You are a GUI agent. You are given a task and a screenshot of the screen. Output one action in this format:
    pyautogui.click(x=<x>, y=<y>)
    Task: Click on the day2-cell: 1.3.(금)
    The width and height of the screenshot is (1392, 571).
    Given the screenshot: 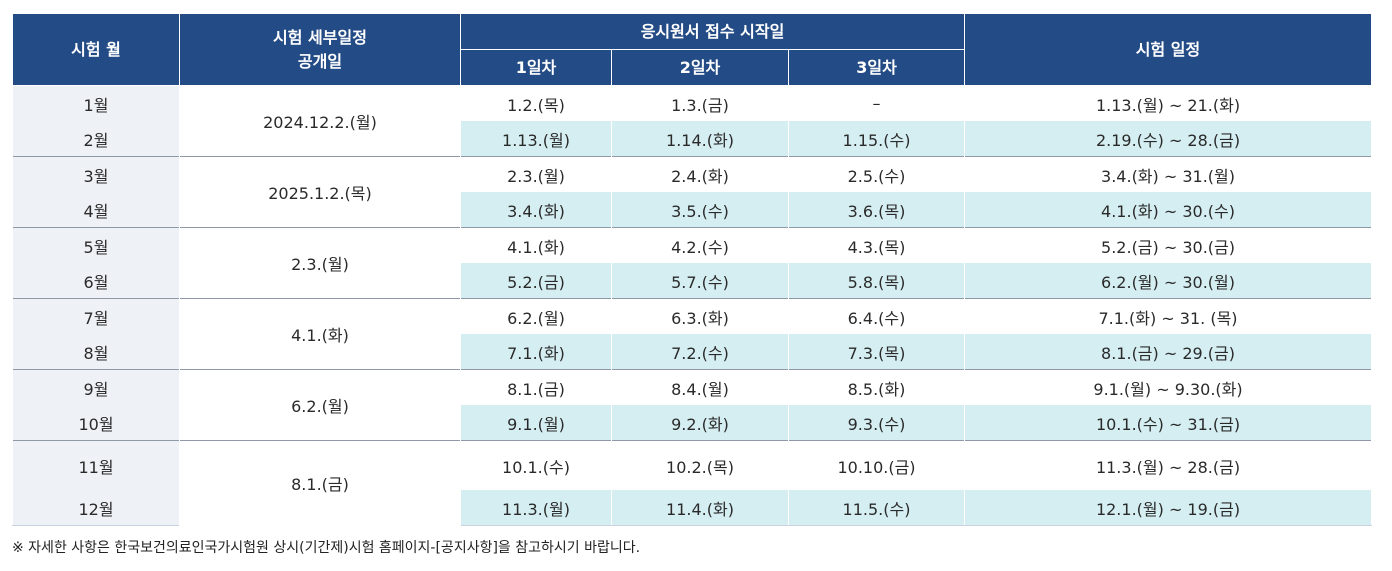 What is the action you would take?
    pyautogui.click(x=700, y=103)
    